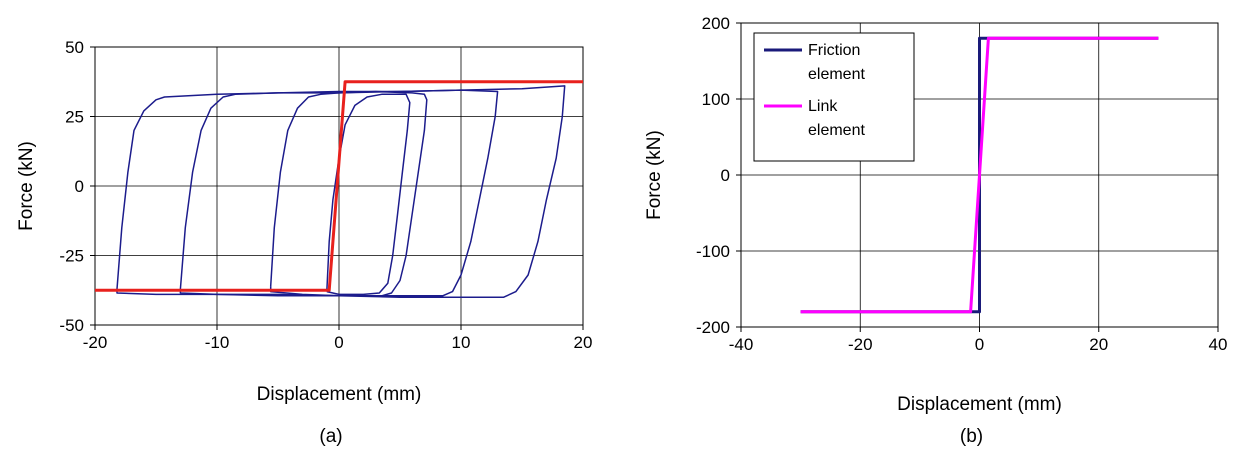 The width and height of the screenshot is (1240, 457). Describe the element at coordinates (836, 62) in the screenshot. I see `legend-entry-1: Friction element` at that location.